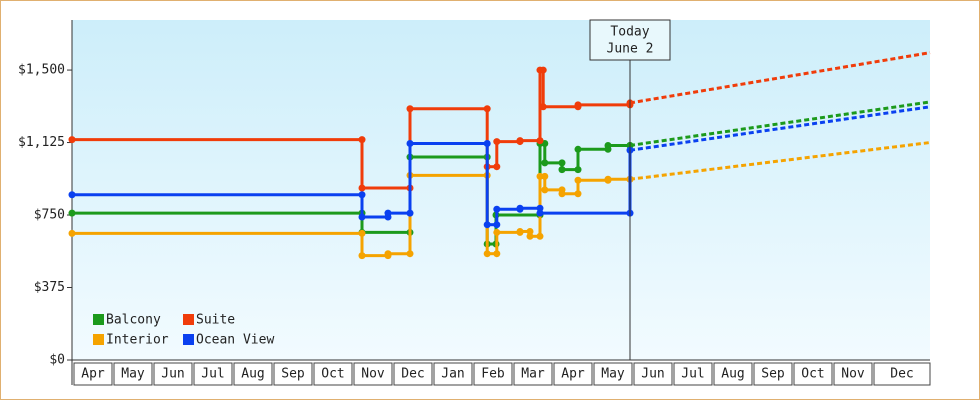  What do you see at coordinates (137, 340) in the screenshot?
I see `legend-label: Interior` at bounding box center [137, 340].